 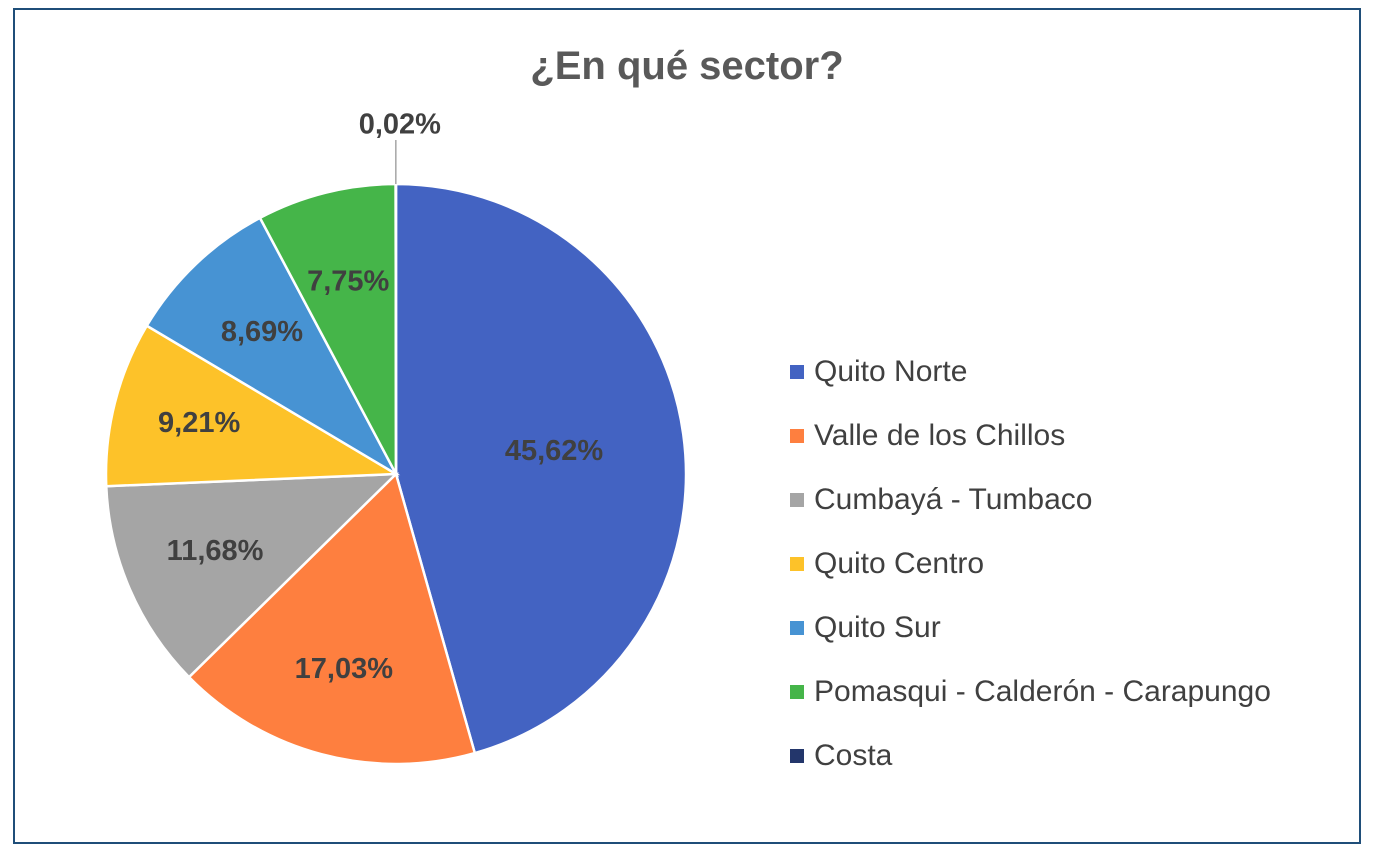 What do you see at coordinates (1030, 628) in the screenshot?
I see `legend-item: Quito Sur` at bounding box center [1030, 628].